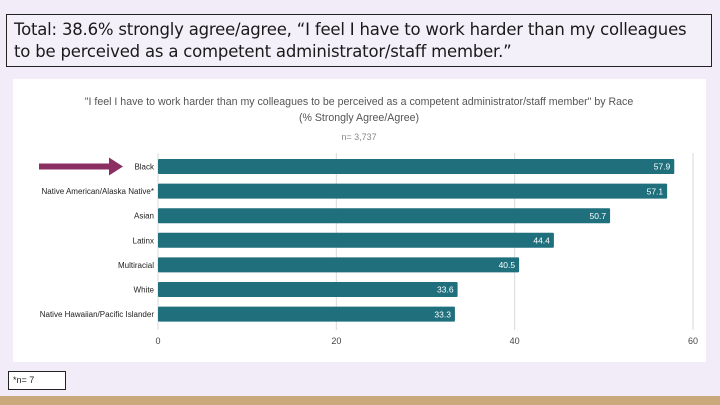  I want to click on highlight-arrow-icon, so click(81, 166).